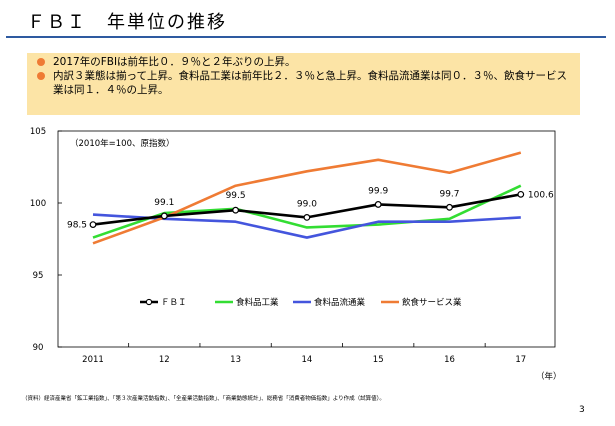  I want to click on x-tick-label: 17, so click(520, 360).